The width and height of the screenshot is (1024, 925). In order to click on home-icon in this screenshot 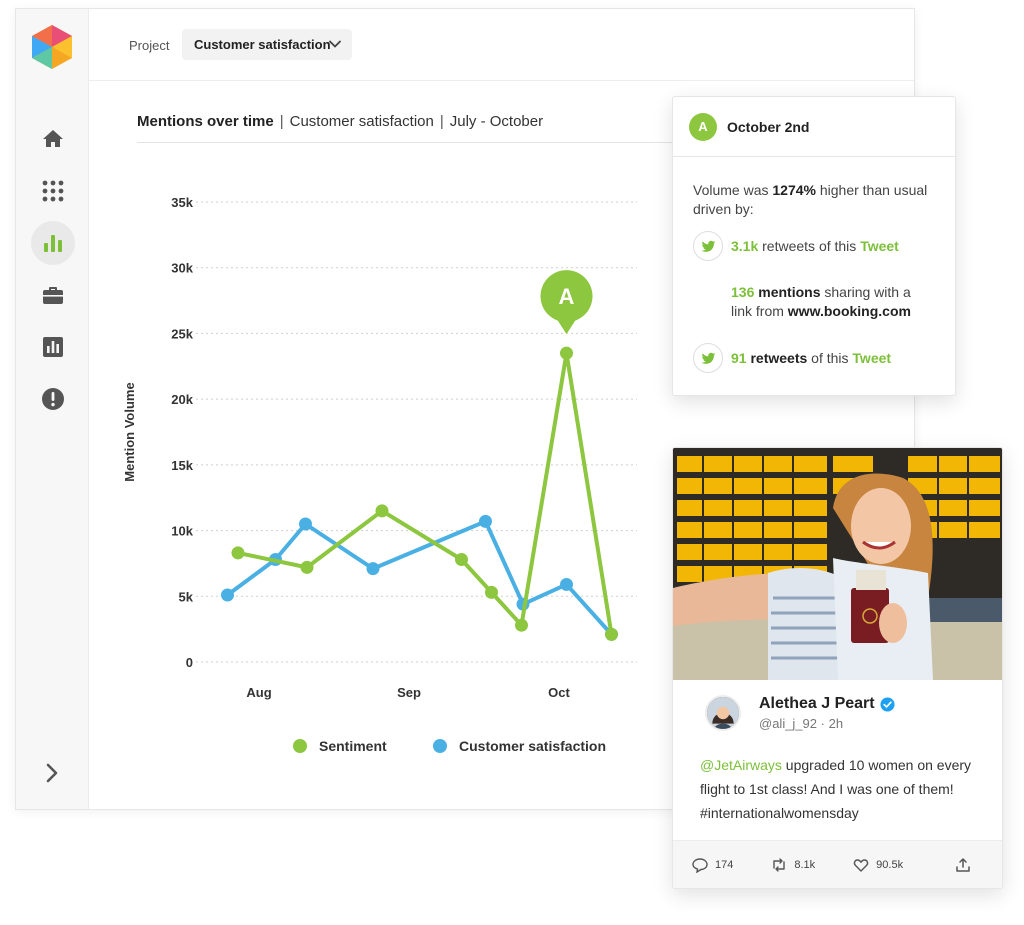, I will do `click(52, 138)`.